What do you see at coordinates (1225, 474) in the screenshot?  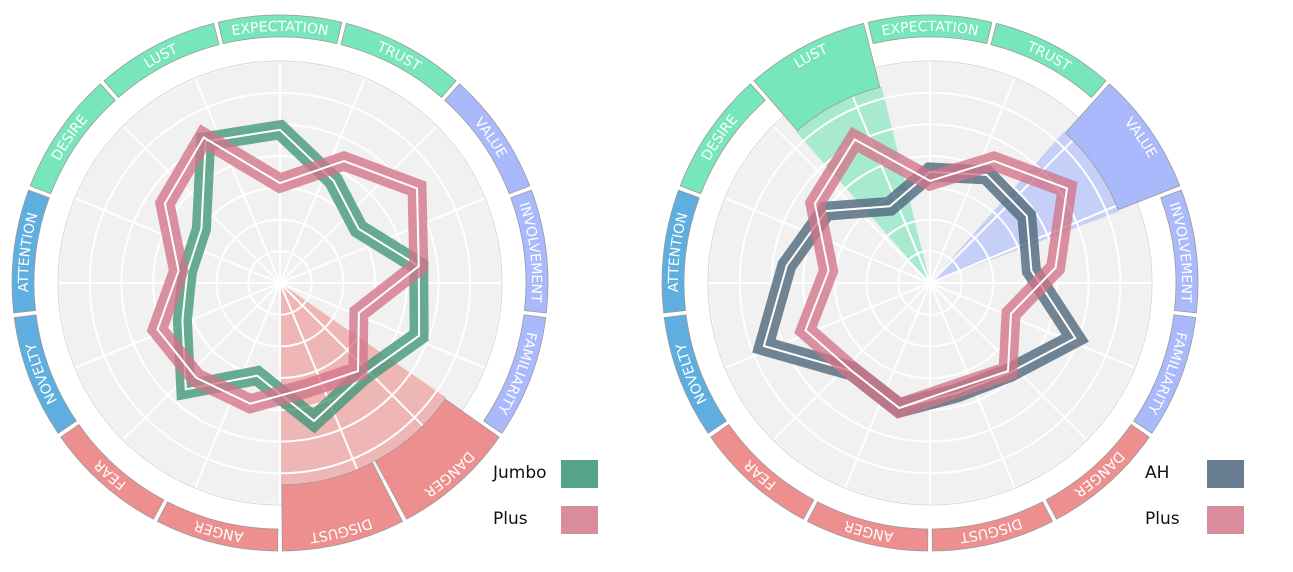 I see `legend-swatch-ah` at bounding box center [1225, 474].